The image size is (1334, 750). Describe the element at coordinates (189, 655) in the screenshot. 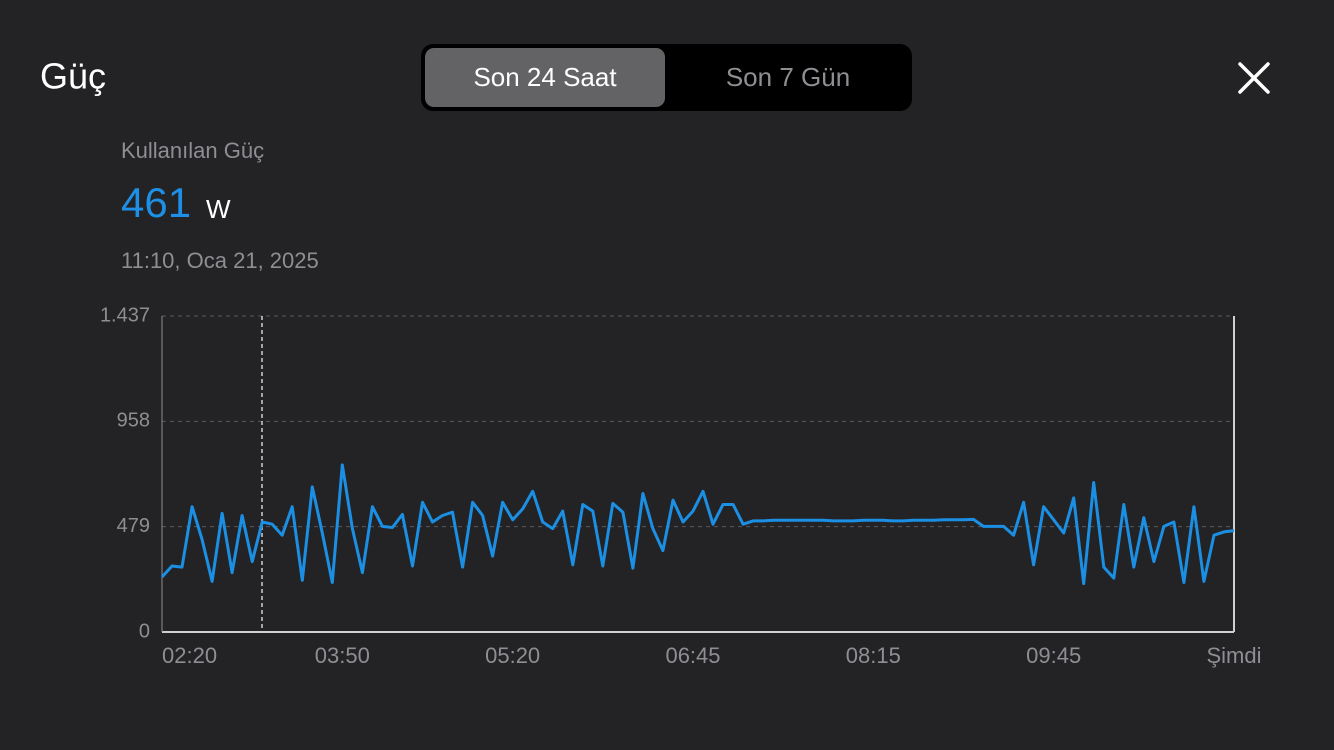

I see `x-tick-label: 02:20` at that location.